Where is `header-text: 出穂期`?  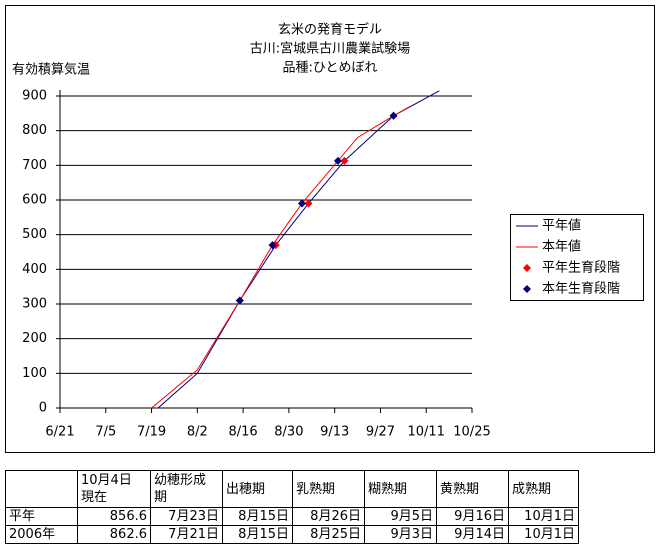 header-text: 出穂期 is located at coordinates (246, 489).